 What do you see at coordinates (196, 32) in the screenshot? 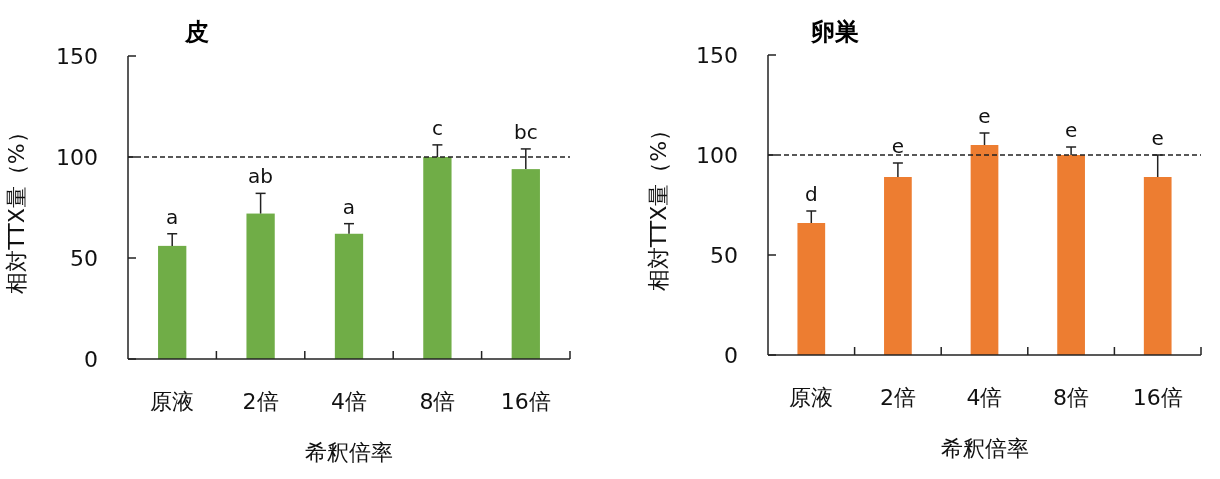
I see `chart-title: 皮` at bounding box center [196, 32].